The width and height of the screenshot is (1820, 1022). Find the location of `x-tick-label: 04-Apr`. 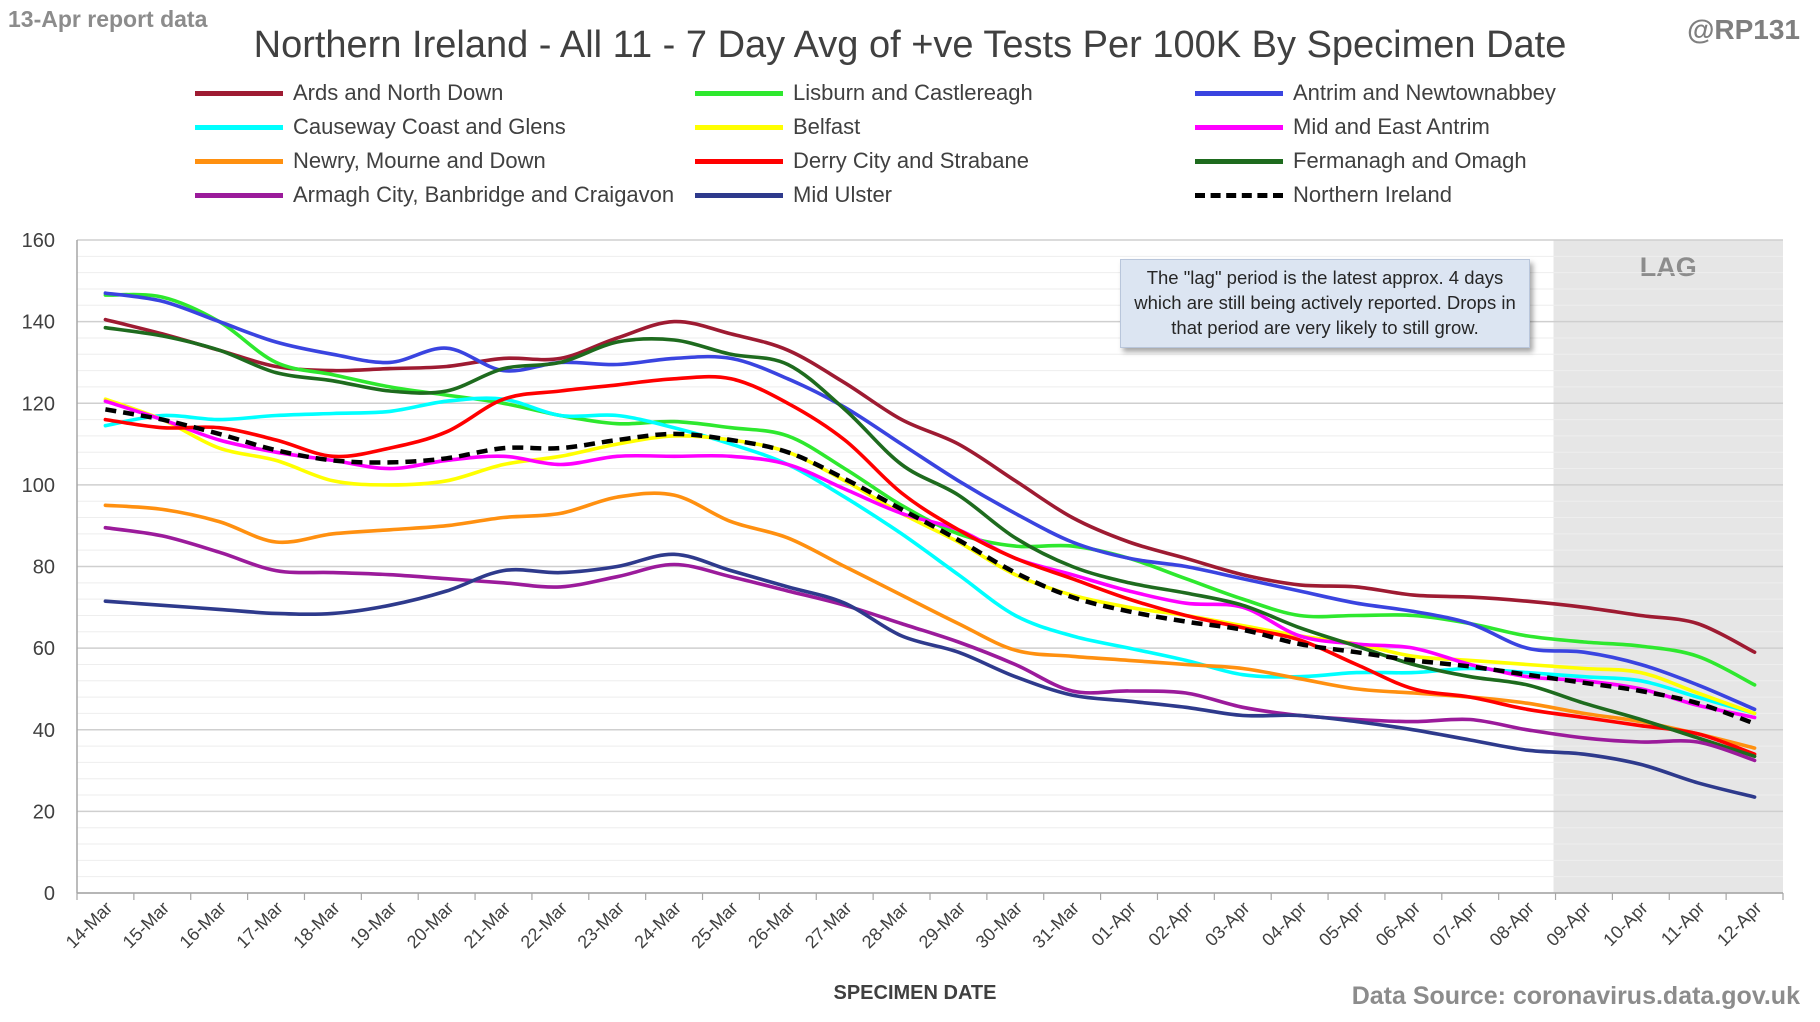

x-tick-label: 04-Apr is located at coordinates (1284, 924).